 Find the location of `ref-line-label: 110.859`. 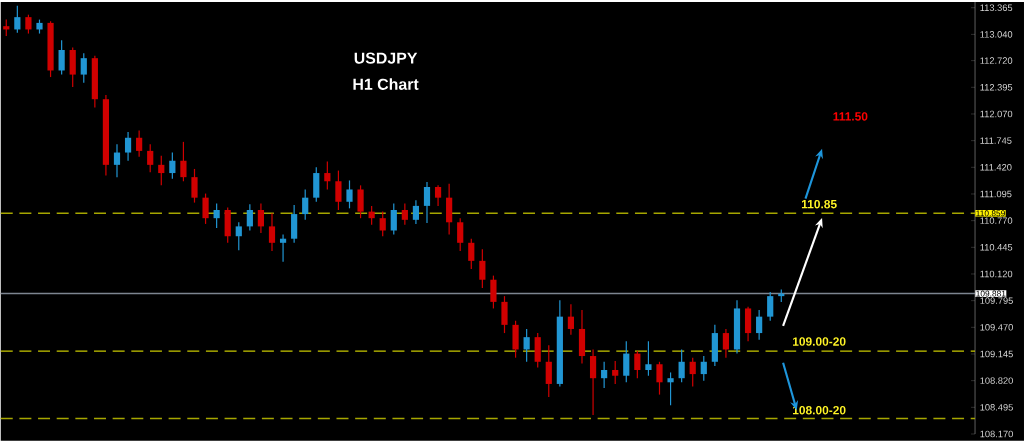

ref-line-label: 110.859 is located at coordinates (990, 213).